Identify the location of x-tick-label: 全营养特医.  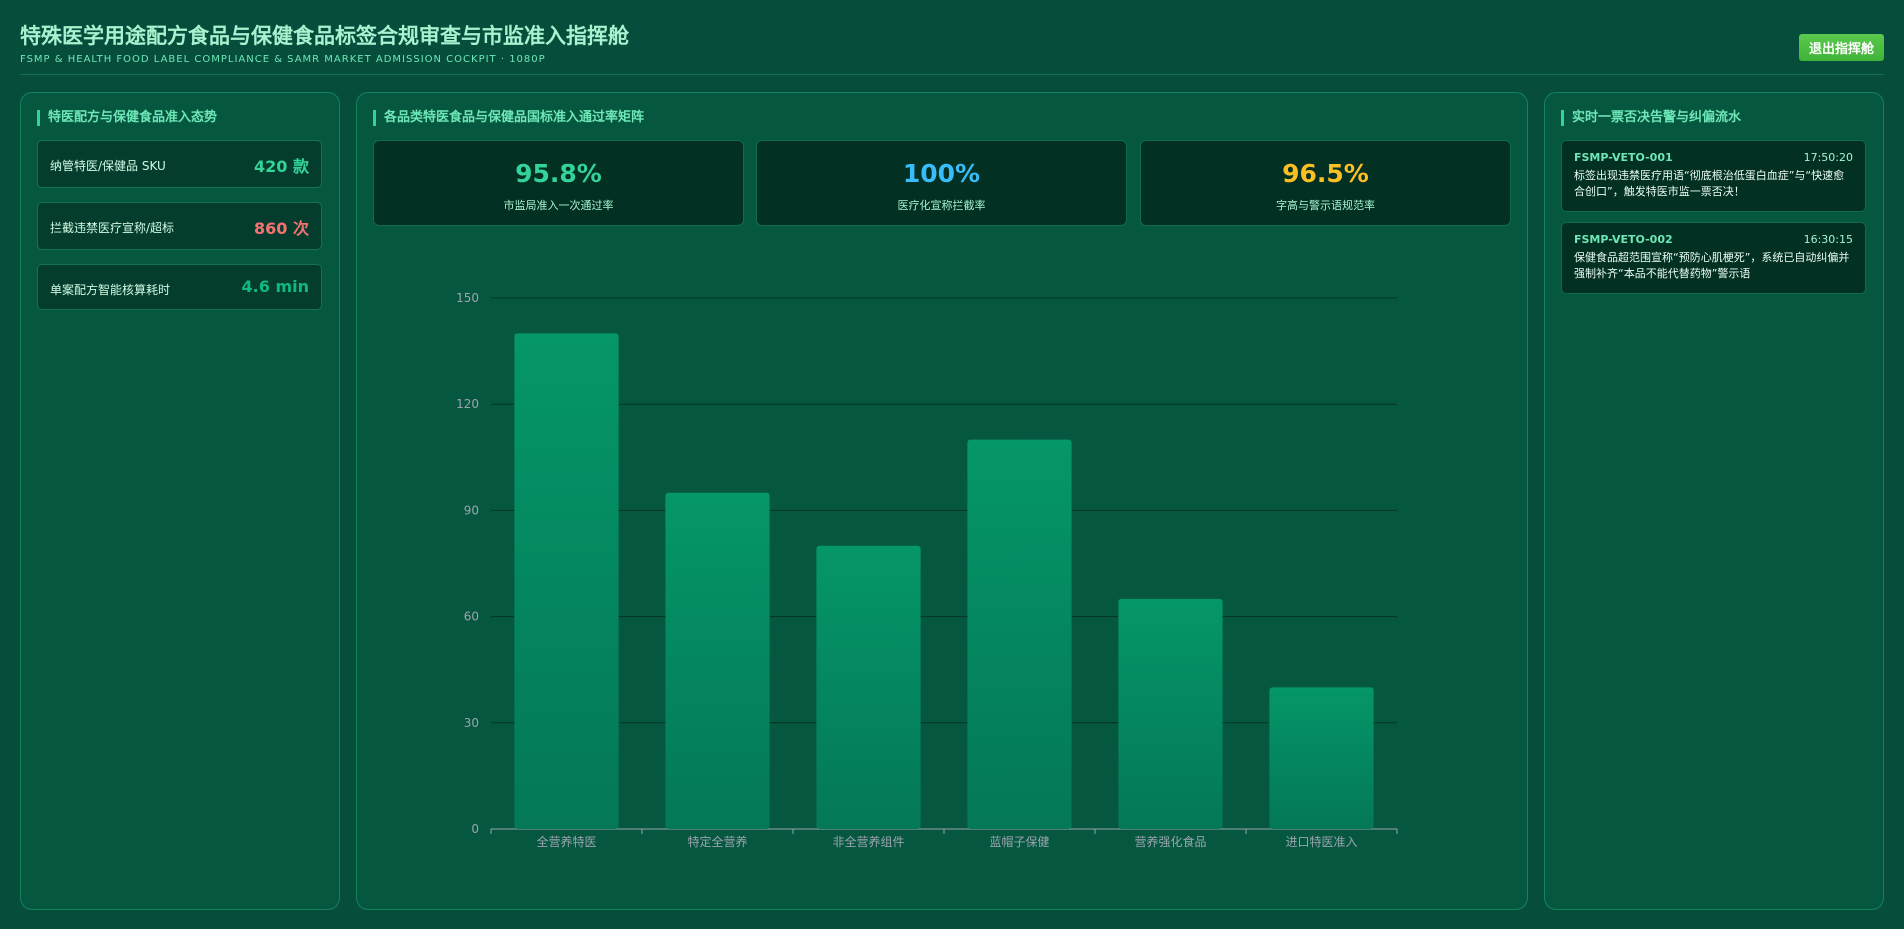
(566, 841).